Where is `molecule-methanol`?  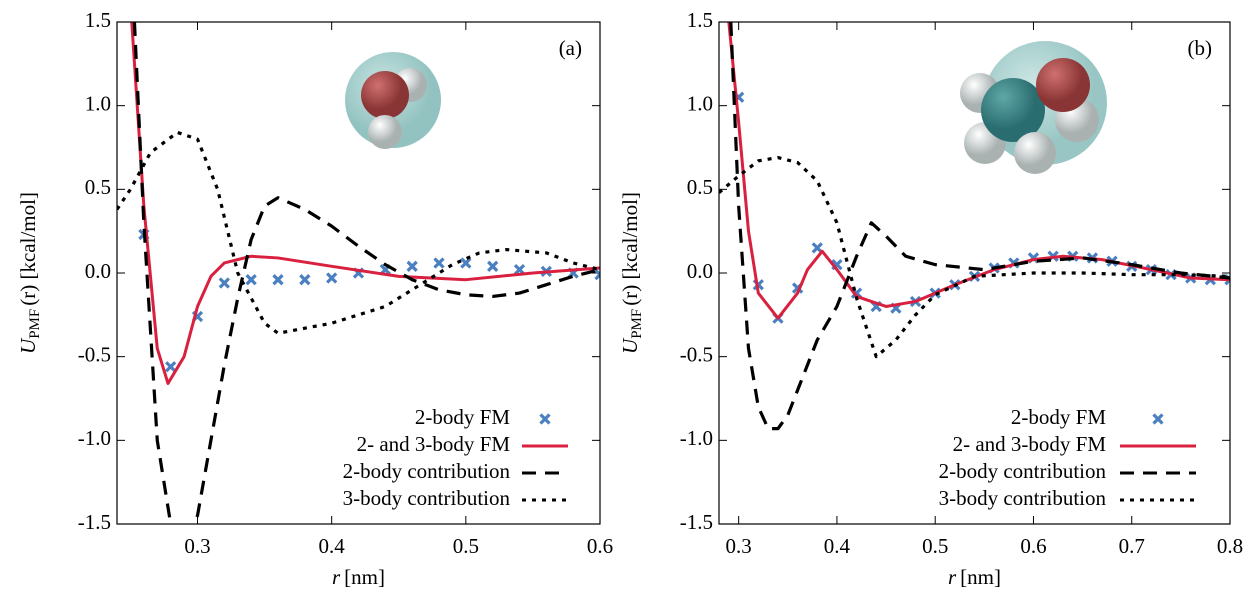
molecule-methanol is located at coordinates (1033, 107).